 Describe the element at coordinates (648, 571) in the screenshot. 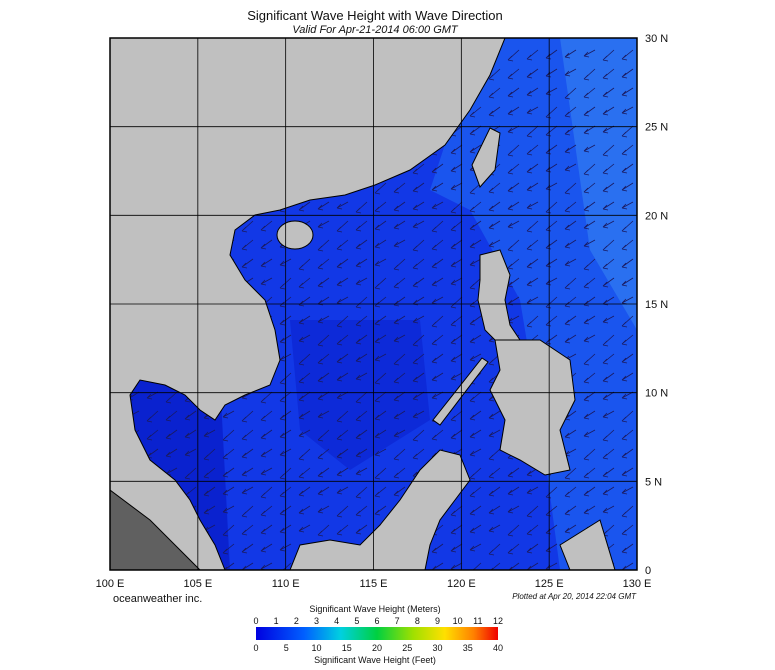

I see `lat-label: 0` at that location.